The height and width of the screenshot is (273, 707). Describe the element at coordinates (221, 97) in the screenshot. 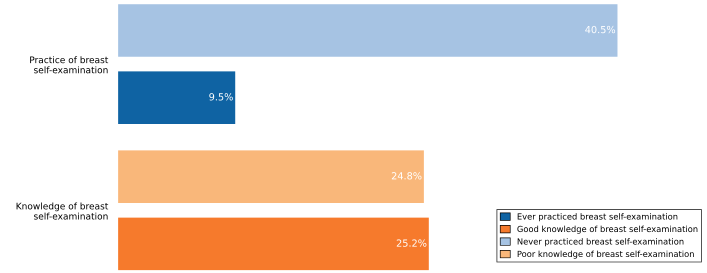

I see `data-label: 9.5%` at that location.